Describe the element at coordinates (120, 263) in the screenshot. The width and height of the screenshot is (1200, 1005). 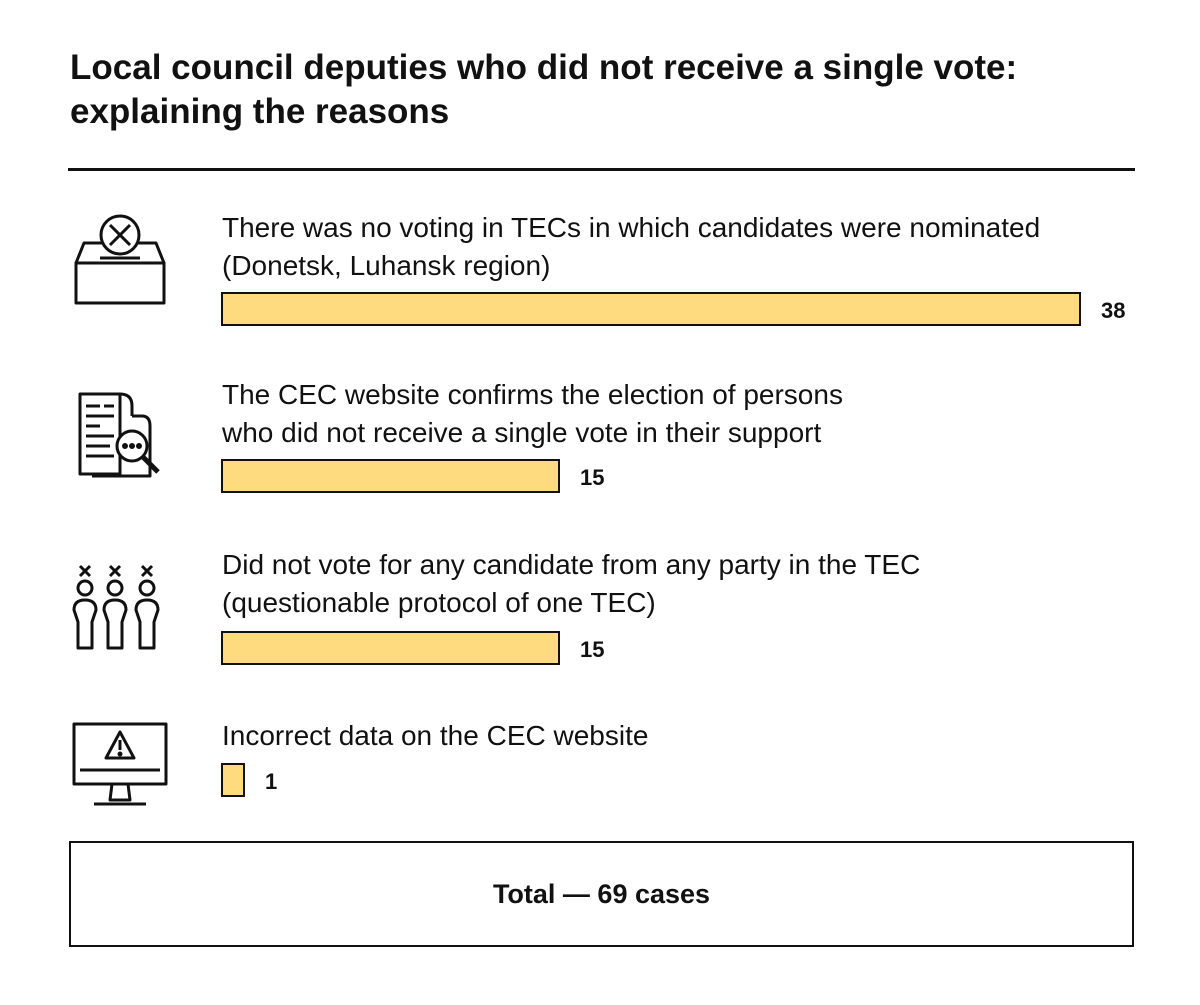
I see `ballot-box-icon` at that location.